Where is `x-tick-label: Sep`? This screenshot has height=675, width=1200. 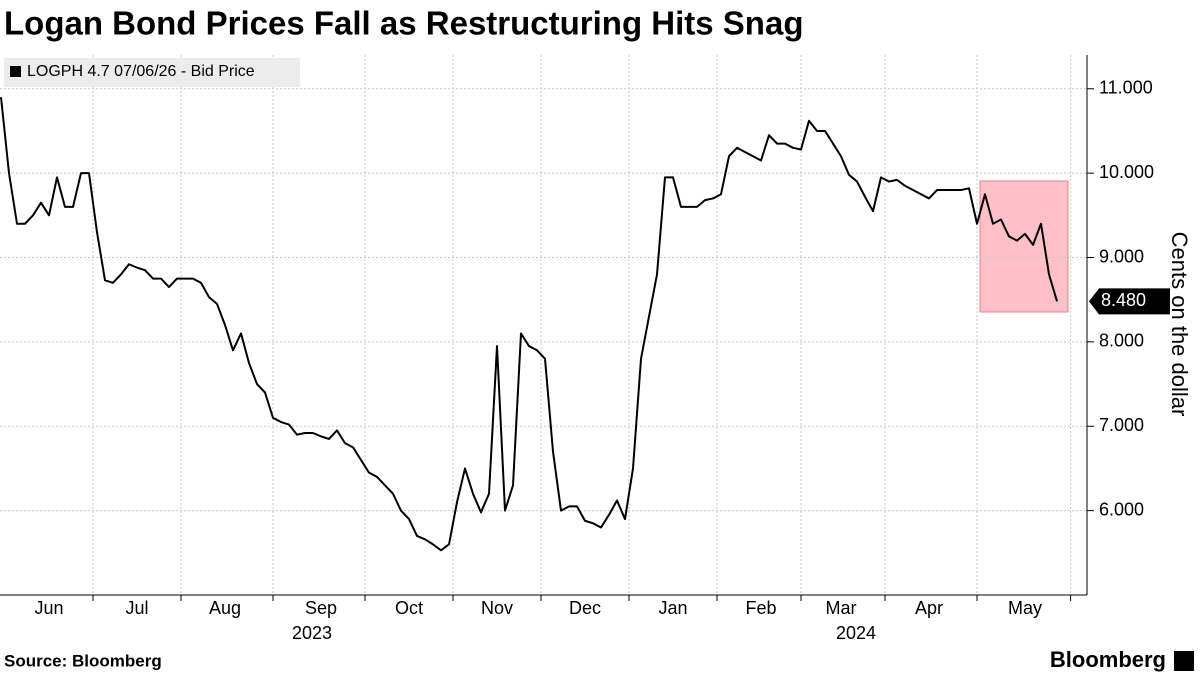
x-tick-label: Sep is located at coordinates (321, 608).